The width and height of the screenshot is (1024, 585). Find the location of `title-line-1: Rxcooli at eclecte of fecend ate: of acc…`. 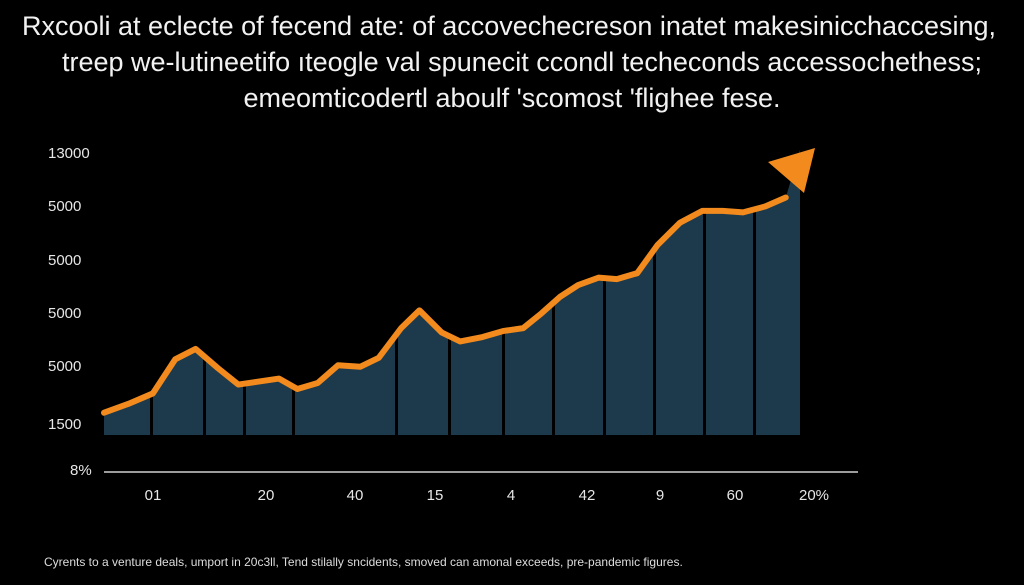

title-line-1: Rxcooli at eclecte of fecend ate: of acc… is located at coordinates (509, 26).